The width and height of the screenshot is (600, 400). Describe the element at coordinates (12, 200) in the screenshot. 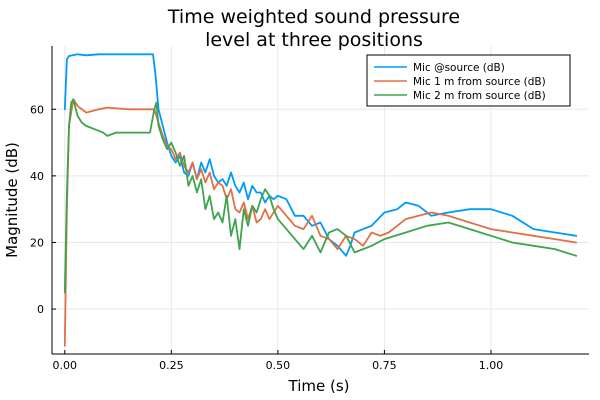

I see `y-axis-label: Magnitude (dB)` at that location.